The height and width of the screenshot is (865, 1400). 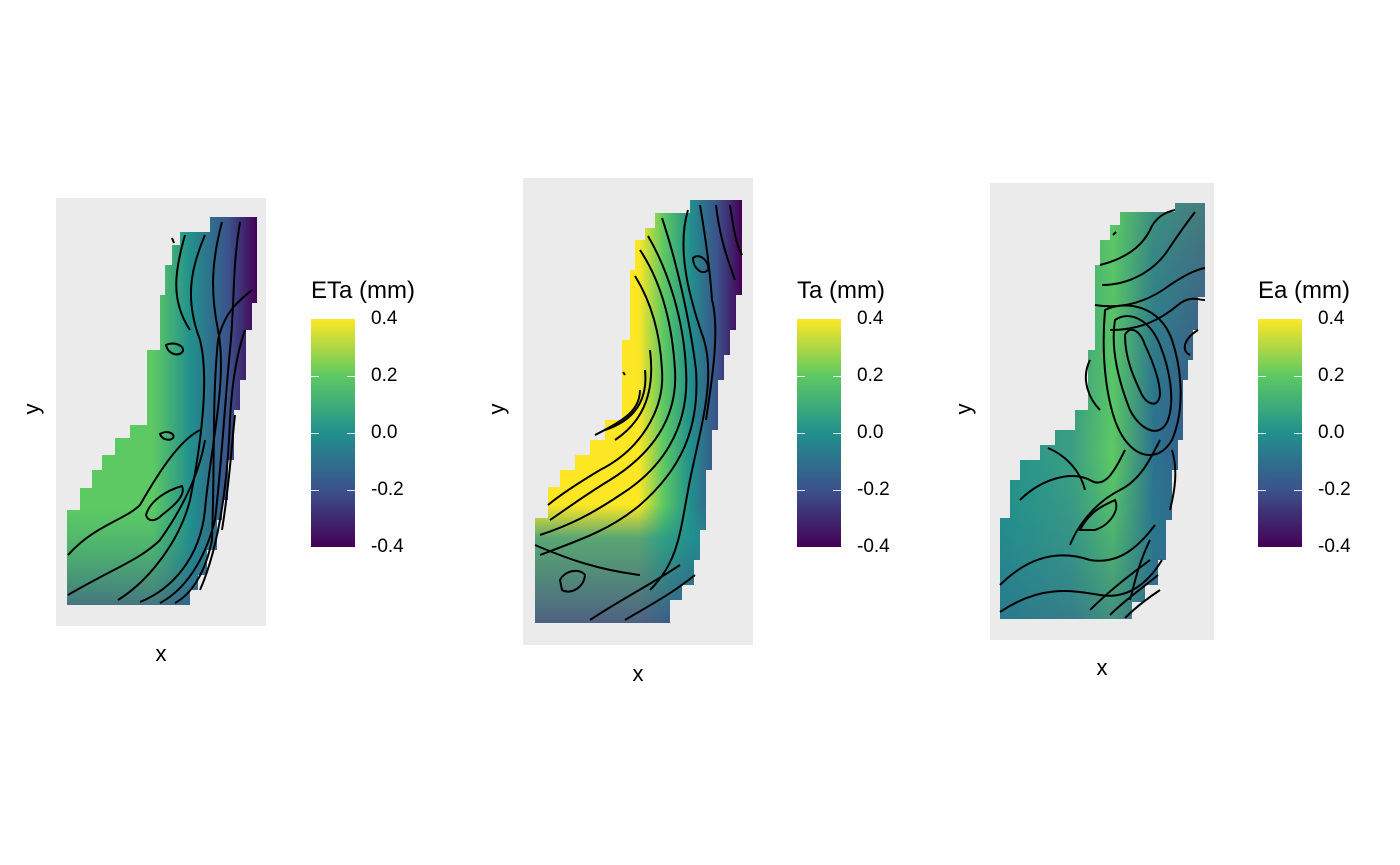 I want to click on legend-title-ea: Ea (mm), so click(x=1304, y=290).